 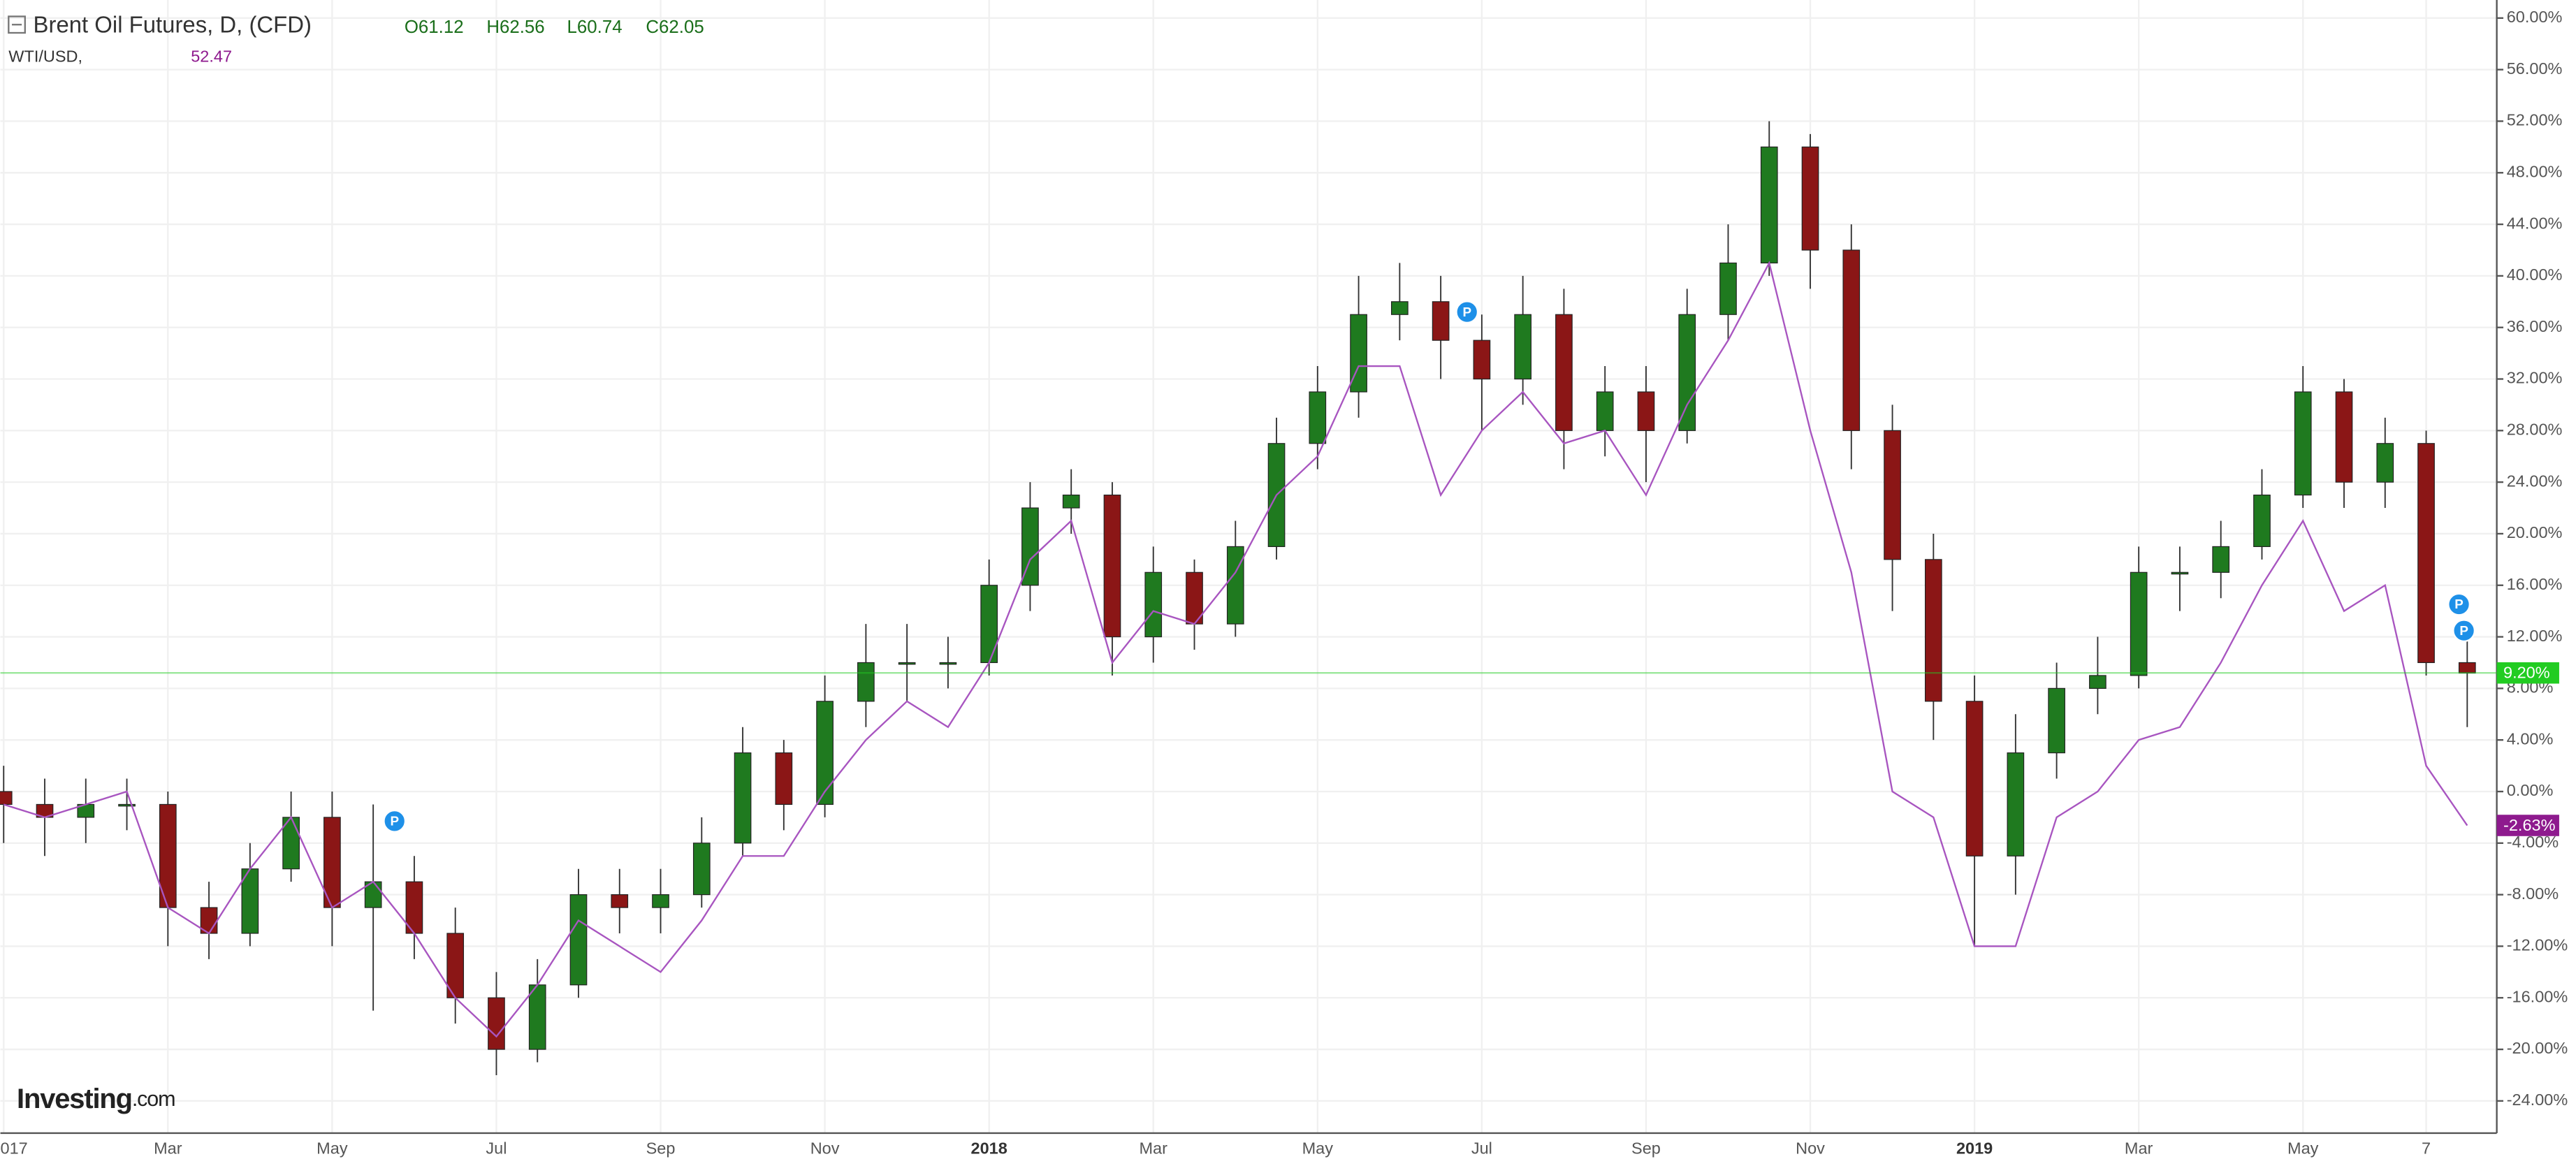 What do you see at coordinates (211, 56) in the screenshot?
I see `second-series-value: 52.47` at bounding box center [211, 56].